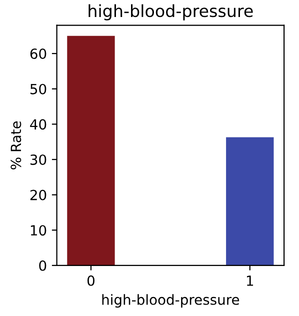 The height and width of the screenshot is (316, 299). Describe the element at coordinates (38, 195) in the screenshot. I see `y-tick-label: 20` at that location.